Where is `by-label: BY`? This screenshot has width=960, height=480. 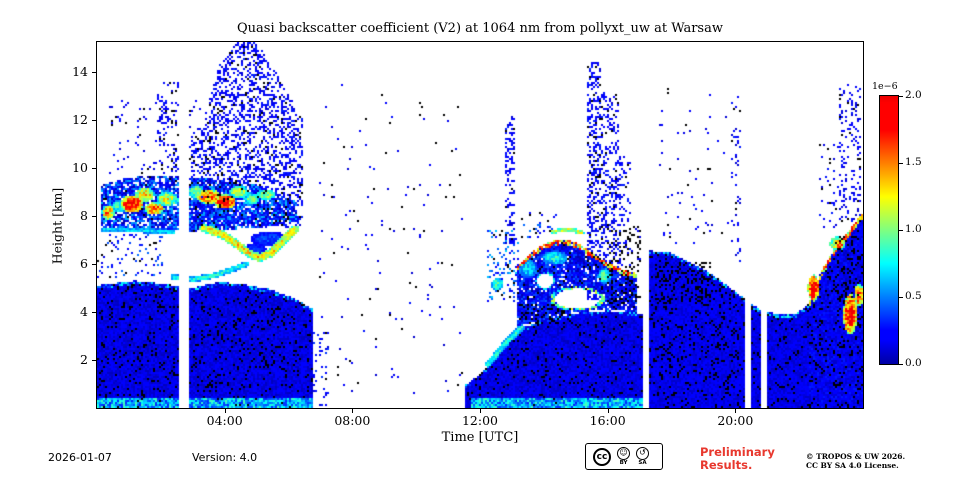
by-label: BY is located at coordinates (623, 462).